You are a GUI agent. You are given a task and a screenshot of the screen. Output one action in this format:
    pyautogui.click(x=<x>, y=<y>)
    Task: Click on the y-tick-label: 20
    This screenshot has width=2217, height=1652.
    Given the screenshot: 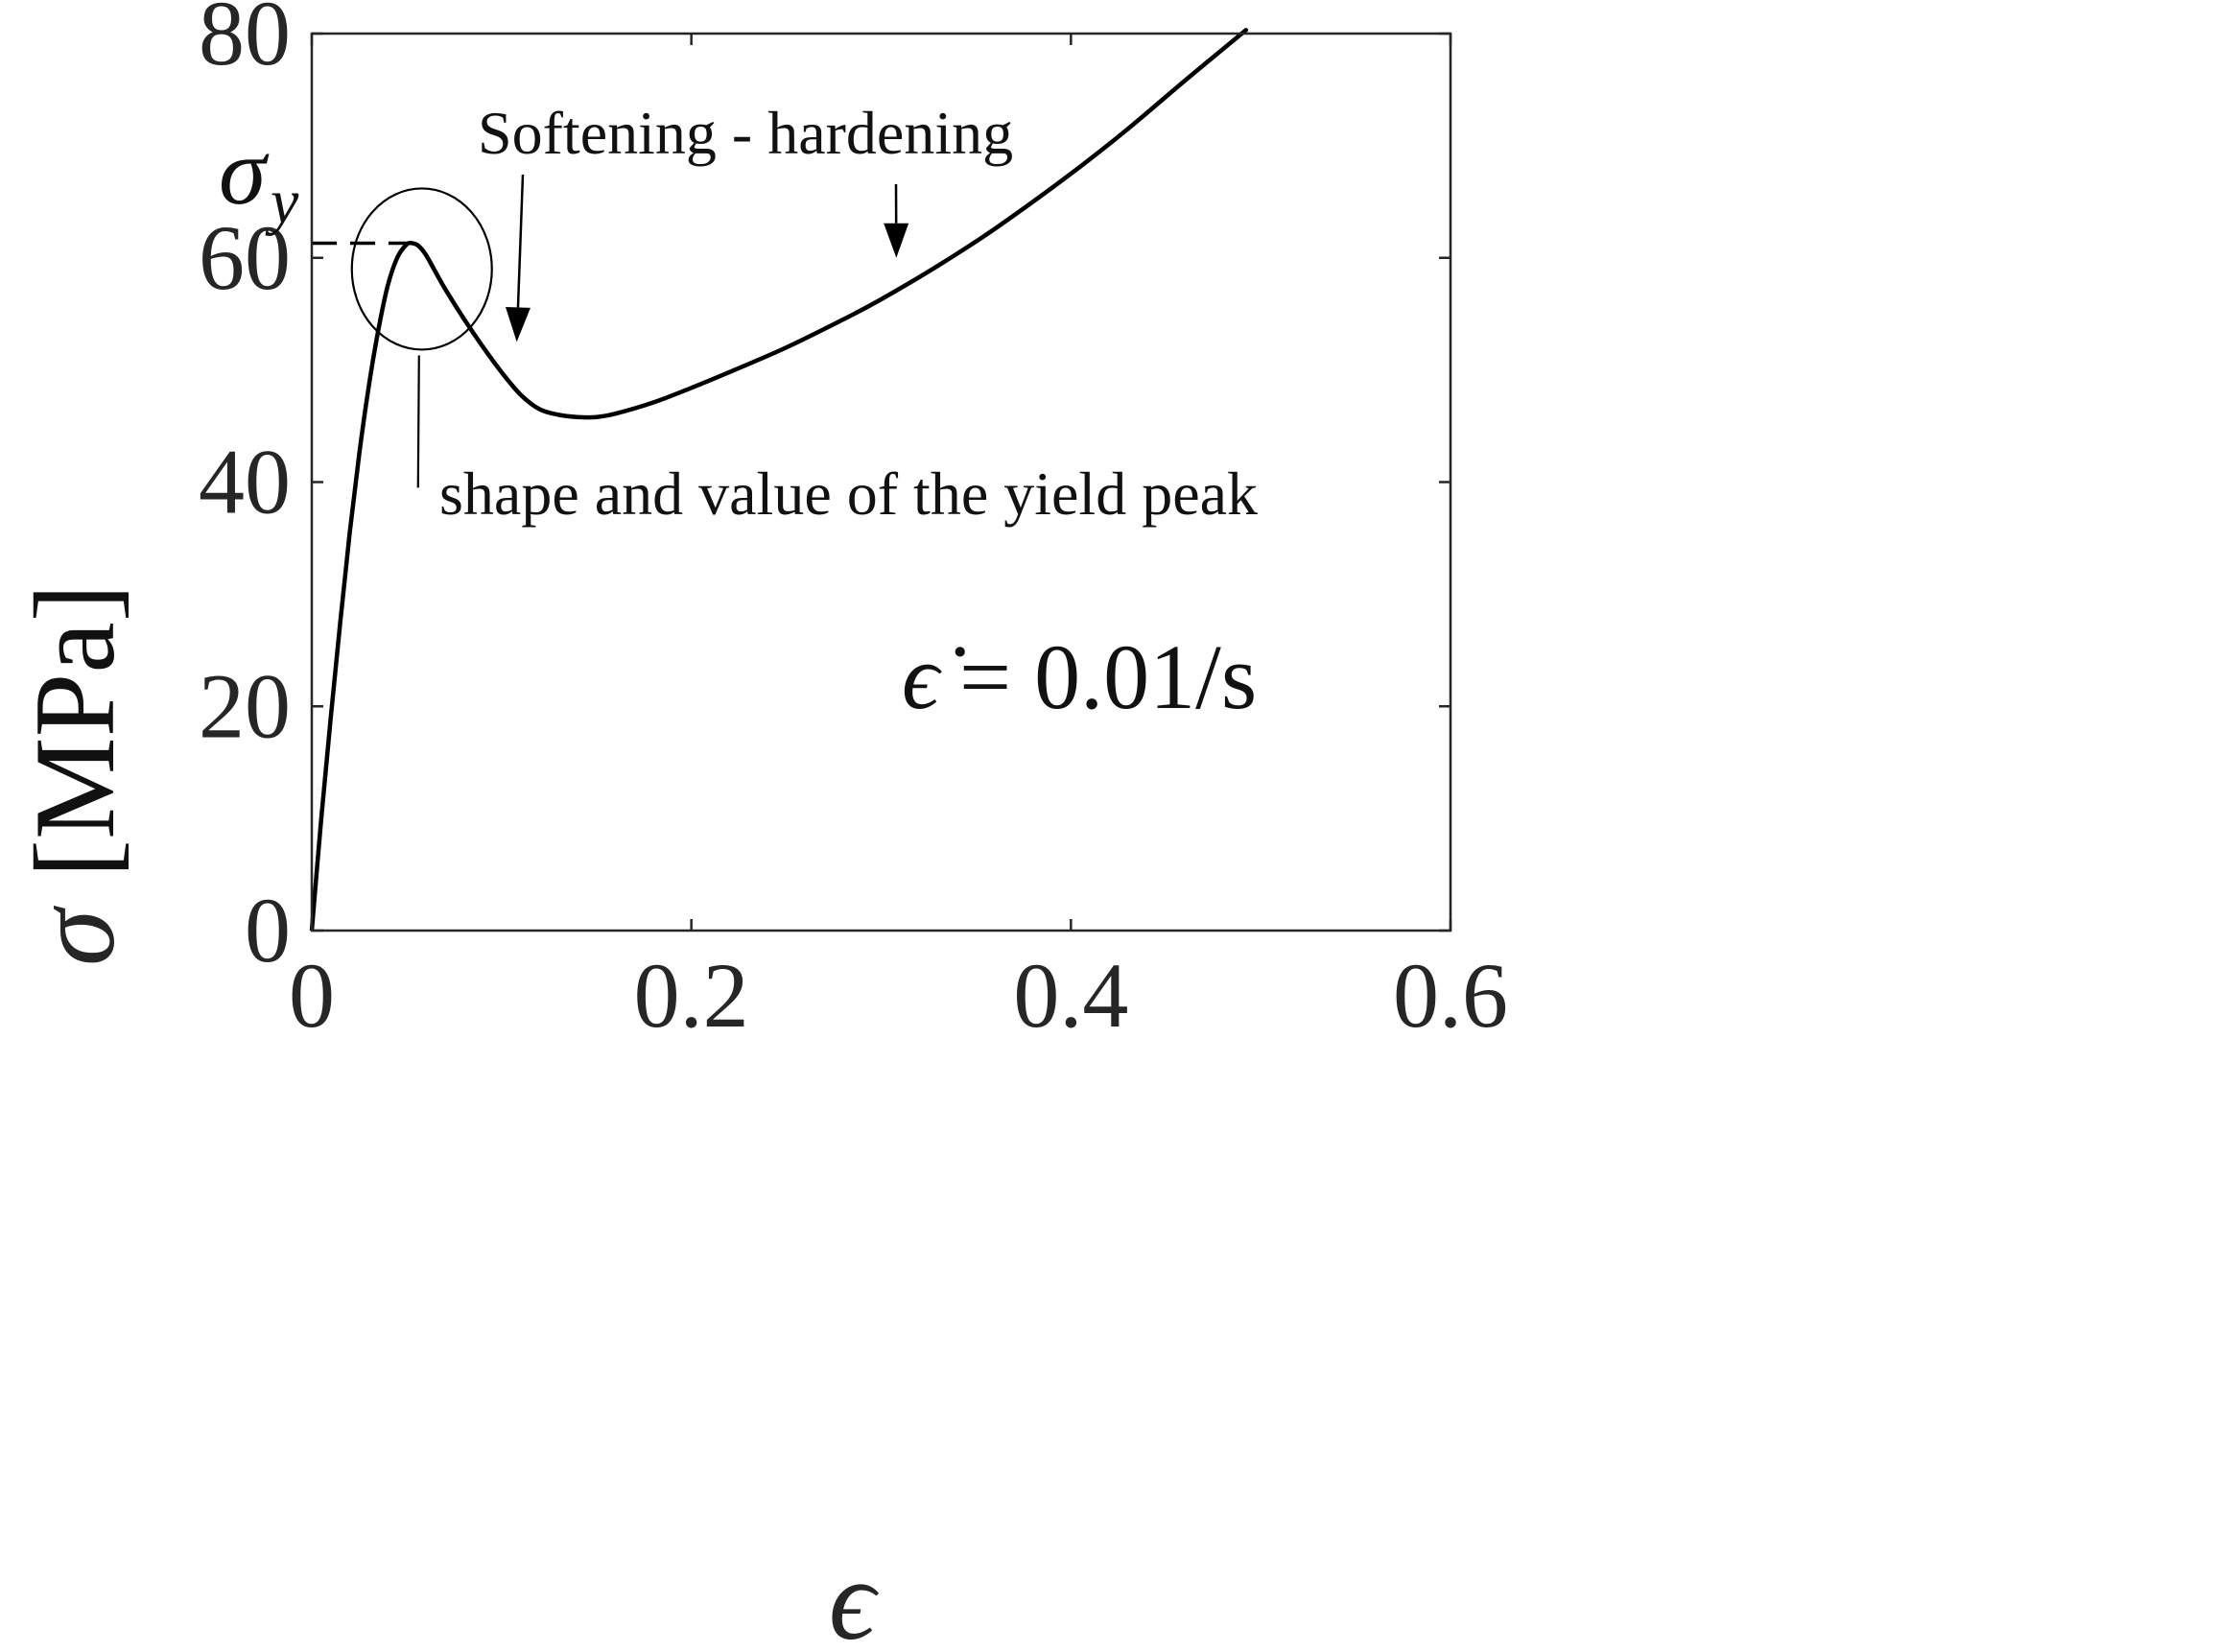 What is the action you would take?
    pyautogui.click(x=245, y=705)
    